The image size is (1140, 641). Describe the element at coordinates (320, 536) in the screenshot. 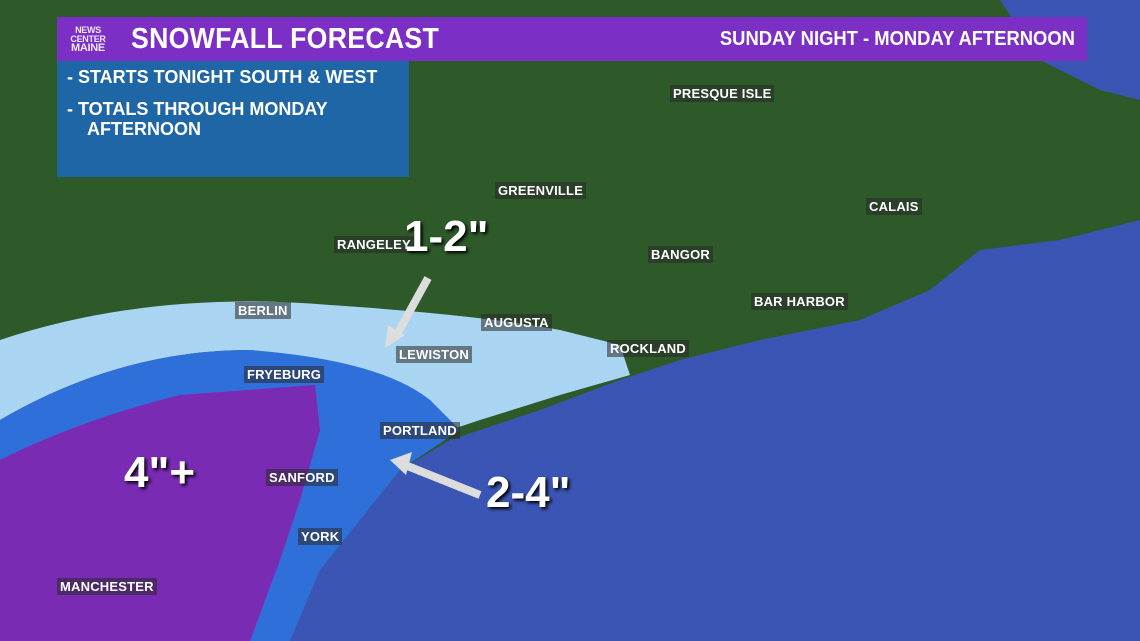

I see `city-label: YORK` at that location.